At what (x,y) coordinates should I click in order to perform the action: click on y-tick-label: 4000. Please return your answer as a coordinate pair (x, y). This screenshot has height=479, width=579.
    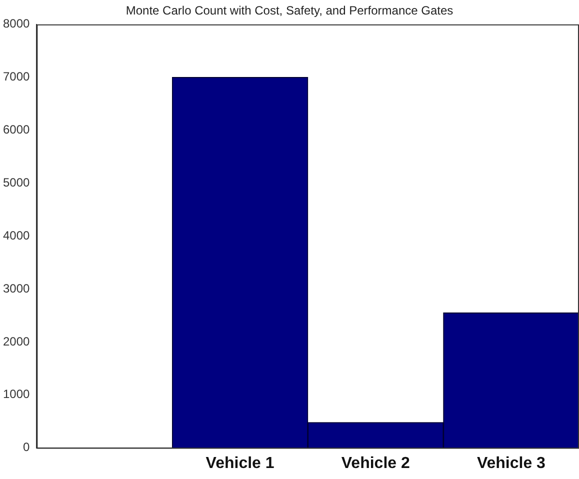
    Looking at the image, I should click on (16, 235).